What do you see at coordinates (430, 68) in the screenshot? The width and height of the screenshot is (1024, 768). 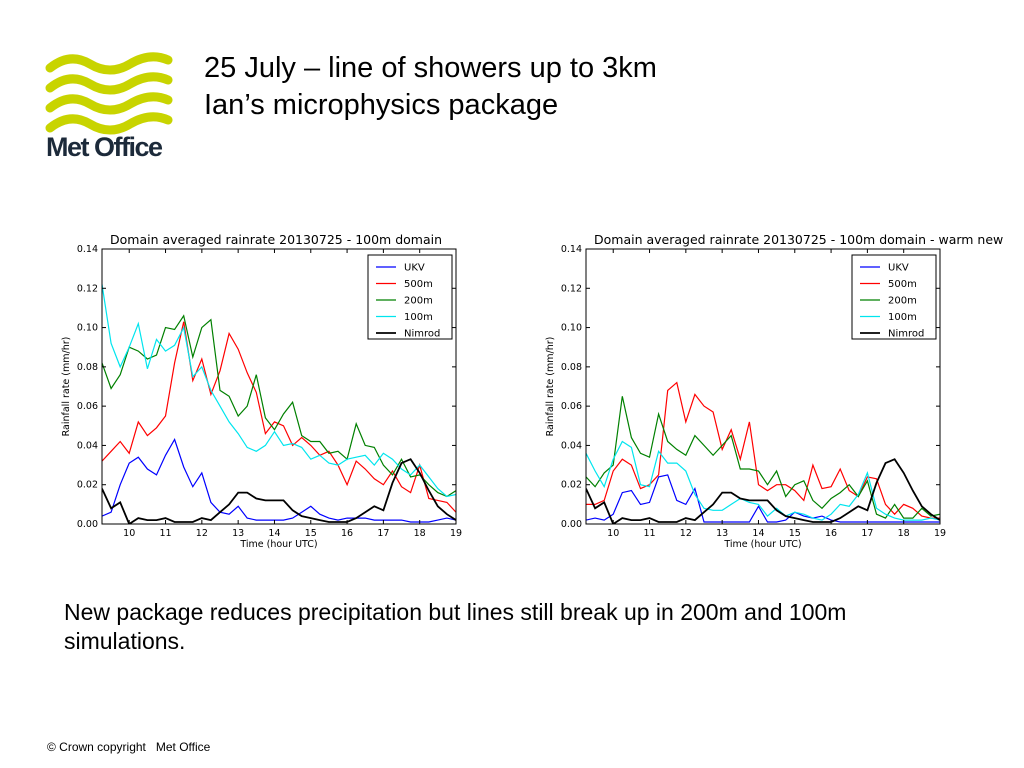 I see `title-line-1: 25 July – line of showers up to 3km` at bounding box center [430, 68].